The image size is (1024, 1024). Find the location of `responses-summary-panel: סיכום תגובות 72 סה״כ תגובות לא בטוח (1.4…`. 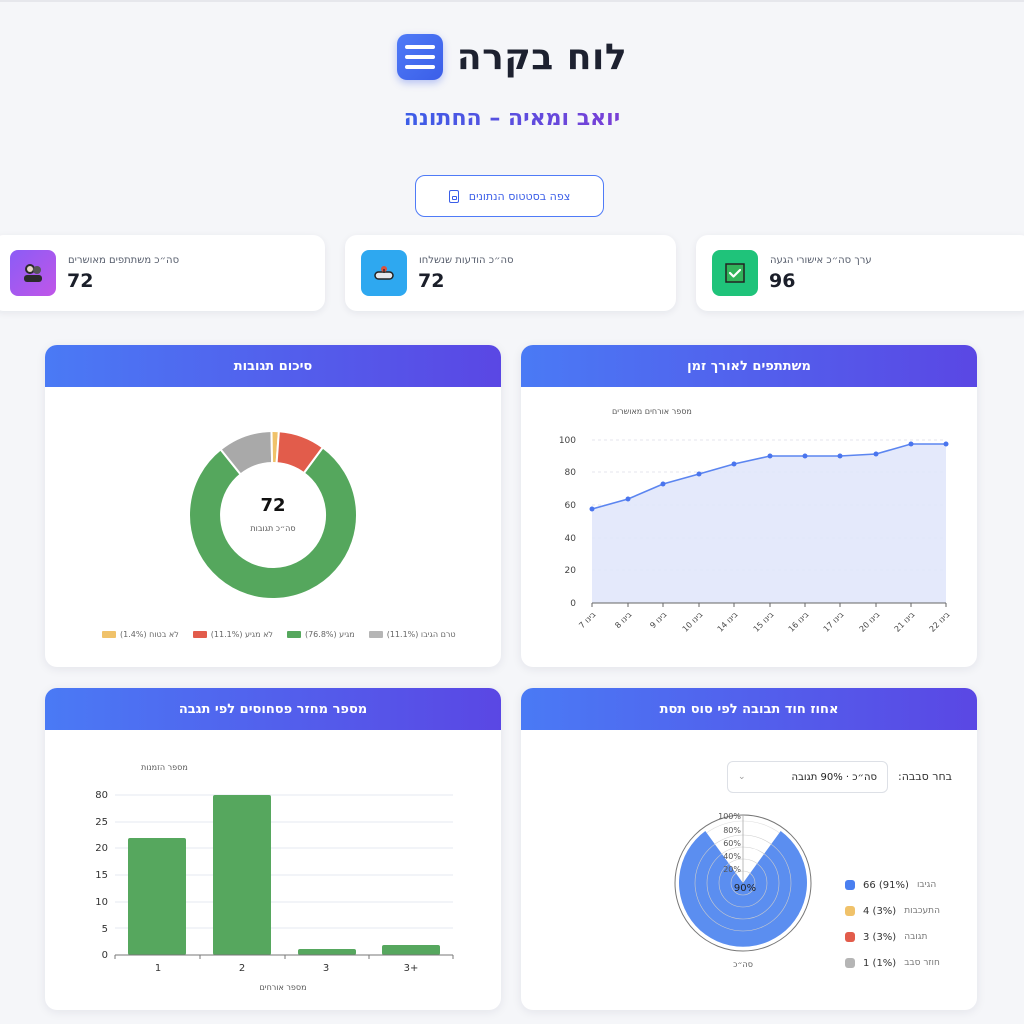

responses-summary-panel: סיכום תגובות 72 סה״כ תגובות לא בטוח (1.4… is located at coordinates (273, 506).